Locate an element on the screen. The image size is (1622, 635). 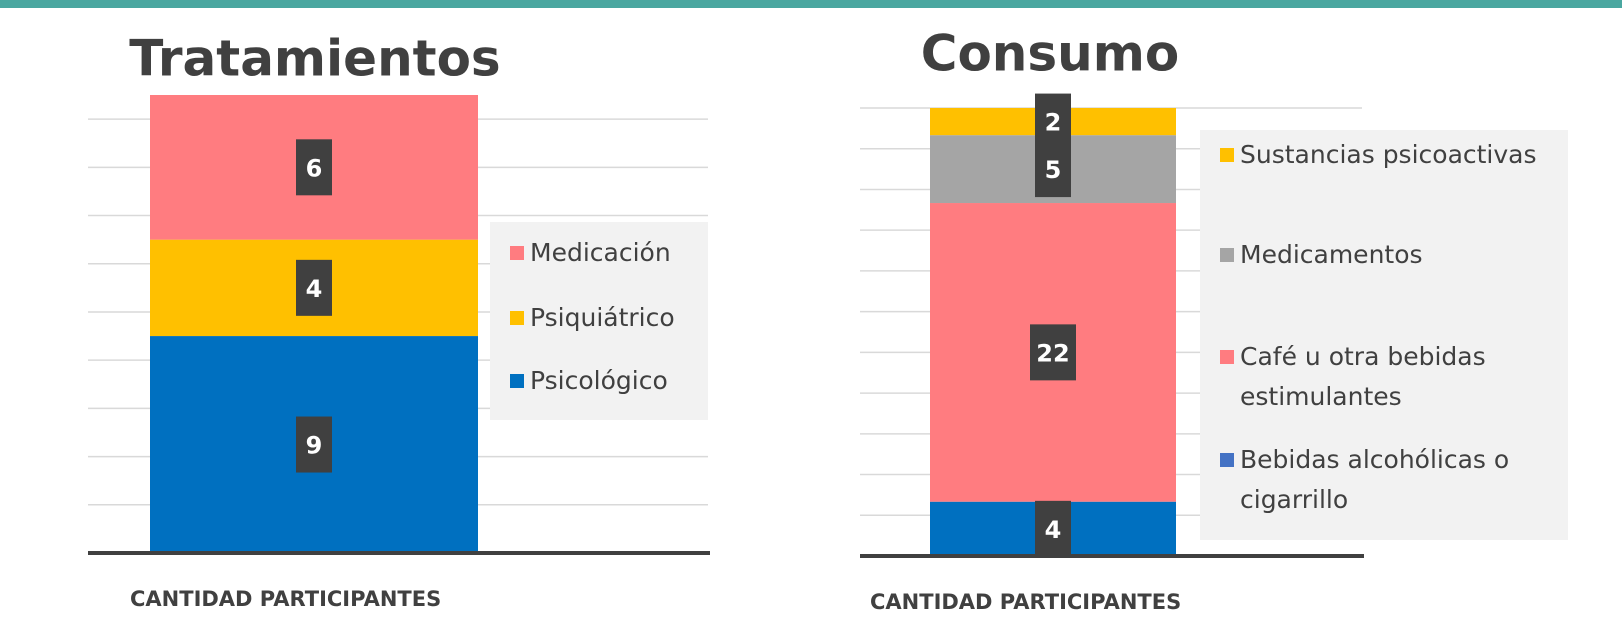
legend-label: Café u otra bebidas estimulantes is located at coordinates (1363, 376).